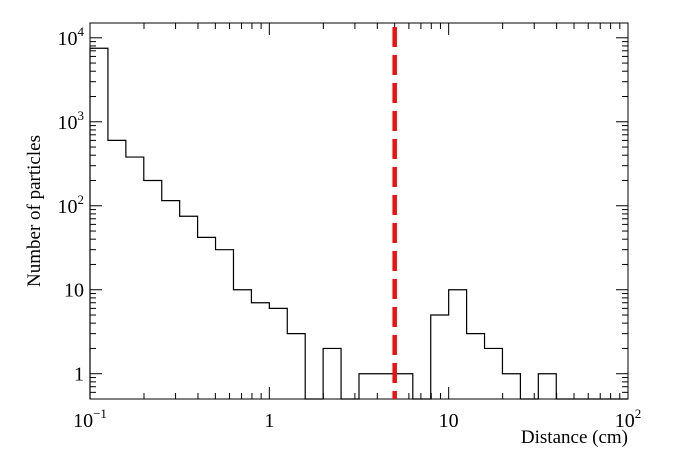 This screenshot has height=475, width=698. What do you see at coordinates (449, 421) in the screenshot?
I see `x-tick-label: 10` at bounding box center [449, 421].